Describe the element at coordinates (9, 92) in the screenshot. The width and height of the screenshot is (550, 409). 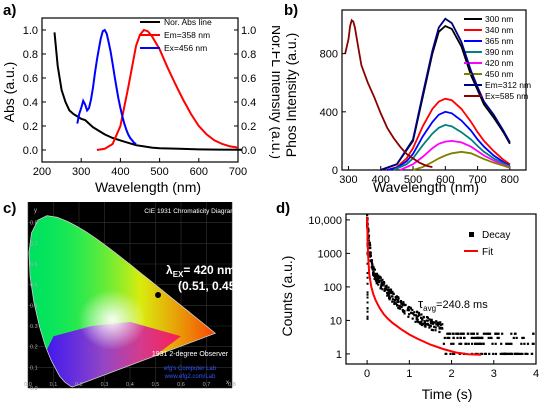
I see `y-axis-label: Abs (a.u.)` at that location.